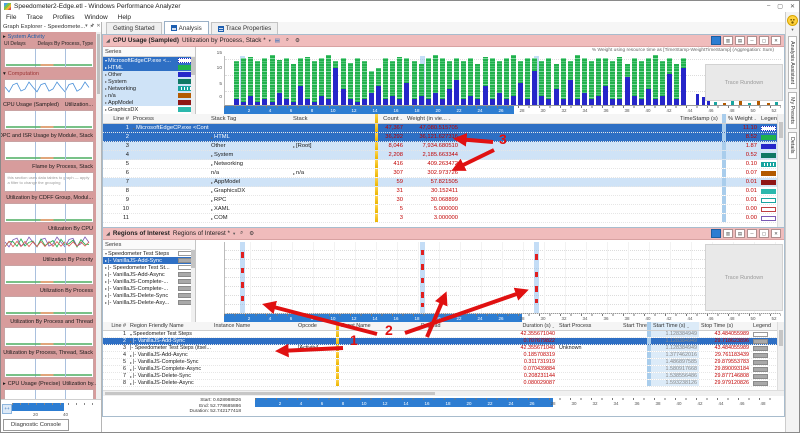 The image size is (800, 433). I want to click on table-row: 6 n/a ▸ n/a 307 302.973726 0.07, so click(443, 173).